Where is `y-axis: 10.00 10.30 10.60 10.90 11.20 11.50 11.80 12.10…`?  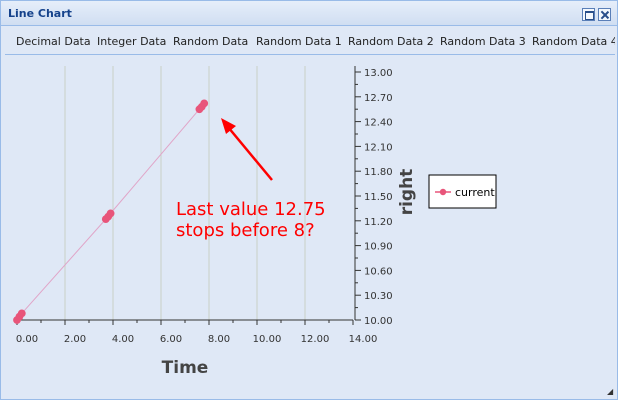
y-axis: 10.00 10.30 10.60 10.90 11.20 11.50 11.80 12.10… is located at coordinates (373, 196).